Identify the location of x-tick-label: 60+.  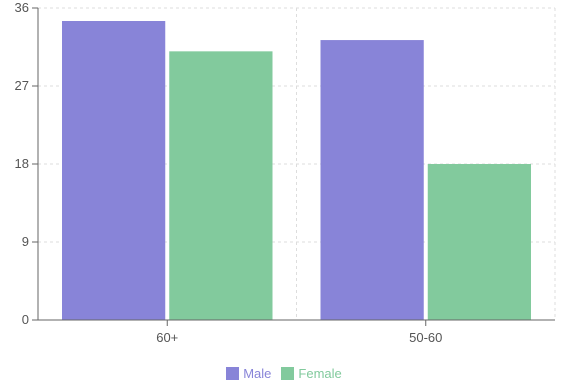
(167, 337).